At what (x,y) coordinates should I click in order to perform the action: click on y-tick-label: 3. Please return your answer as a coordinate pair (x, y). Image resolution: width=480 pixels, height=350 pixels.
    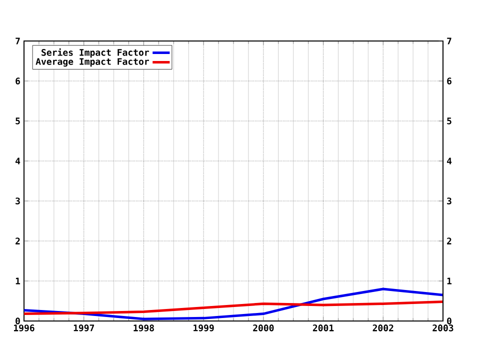
    Looking at the image, I should click on (18, 201).